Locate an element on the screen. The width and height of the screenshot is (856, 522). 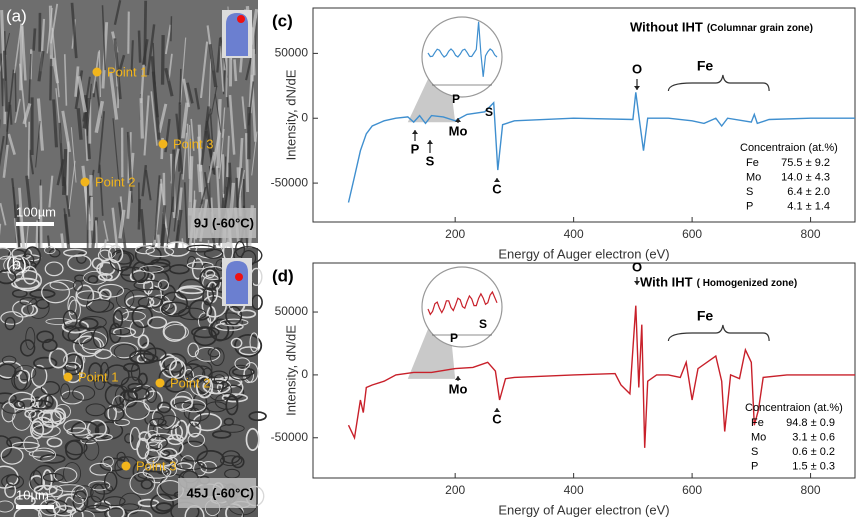
table-value: 0.6 ± 0.2 is located at coordinates (813, 452).